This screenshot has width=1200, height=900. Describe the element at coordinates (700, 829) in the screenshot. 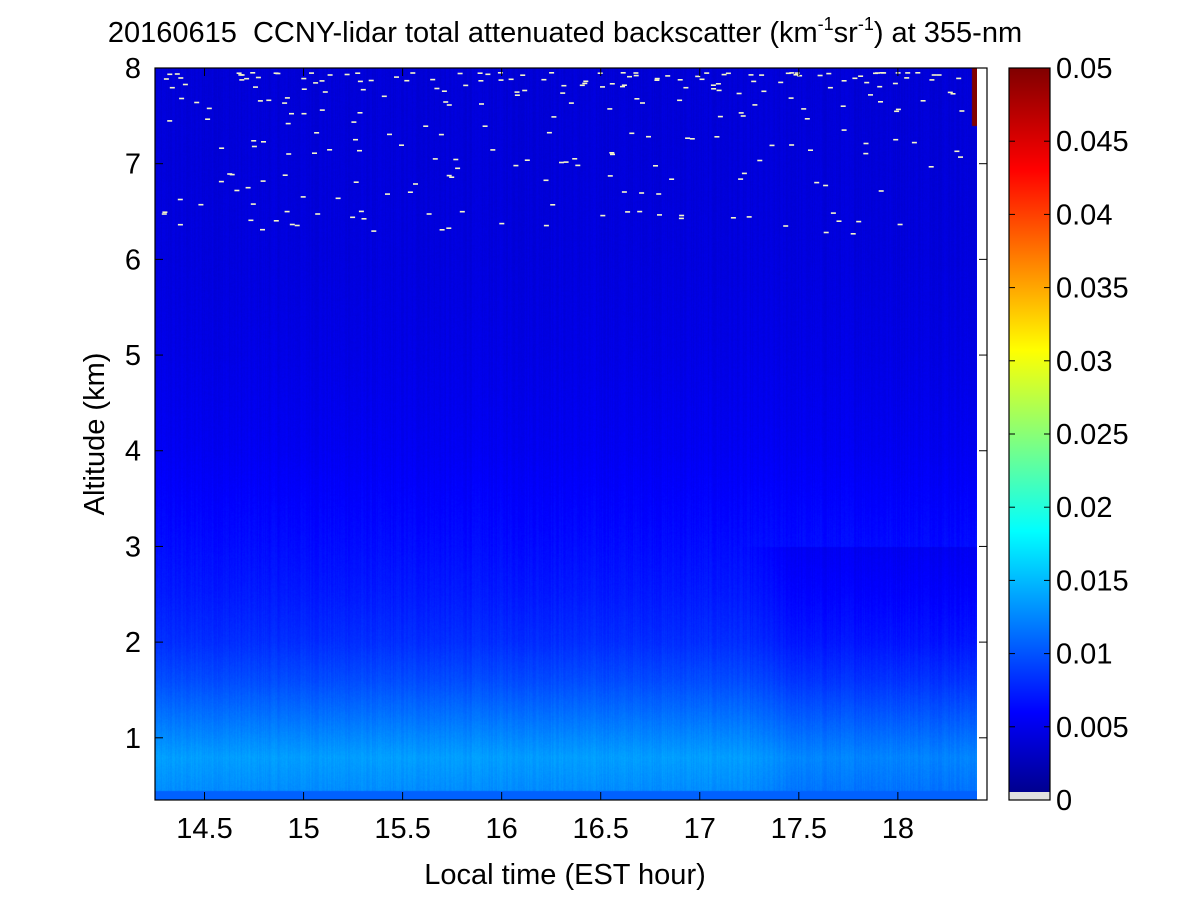

I see `x-tick-label: 17` at that location.